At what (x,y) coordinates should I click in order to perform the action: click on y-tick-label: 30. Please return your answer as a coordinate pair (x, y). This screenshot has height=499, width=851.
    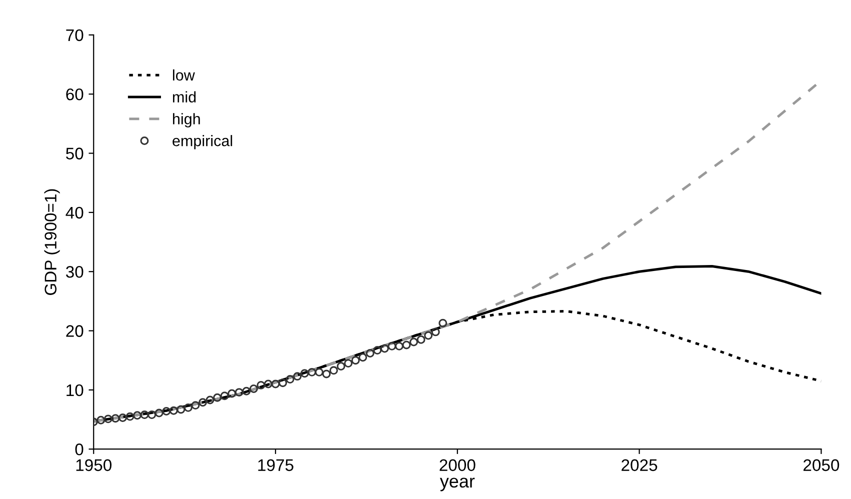
    Looking at the image, I should click on (75, 272).